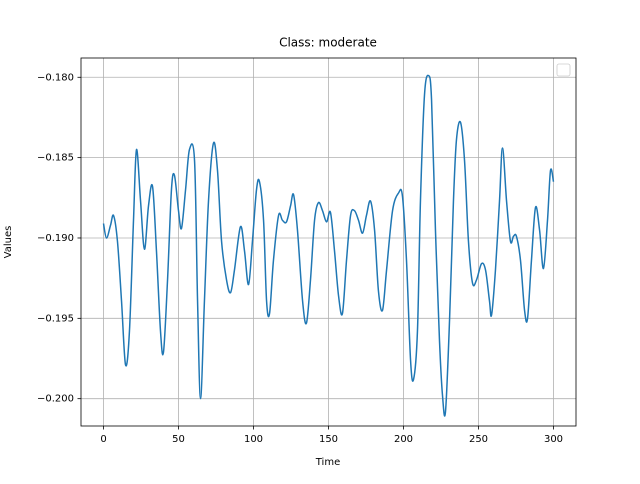 The height and width of the screenshot is (484, 640). Describe the element at coordinates (553, 439) in the screenshot. I see `x-tick-label: 300` at that location.